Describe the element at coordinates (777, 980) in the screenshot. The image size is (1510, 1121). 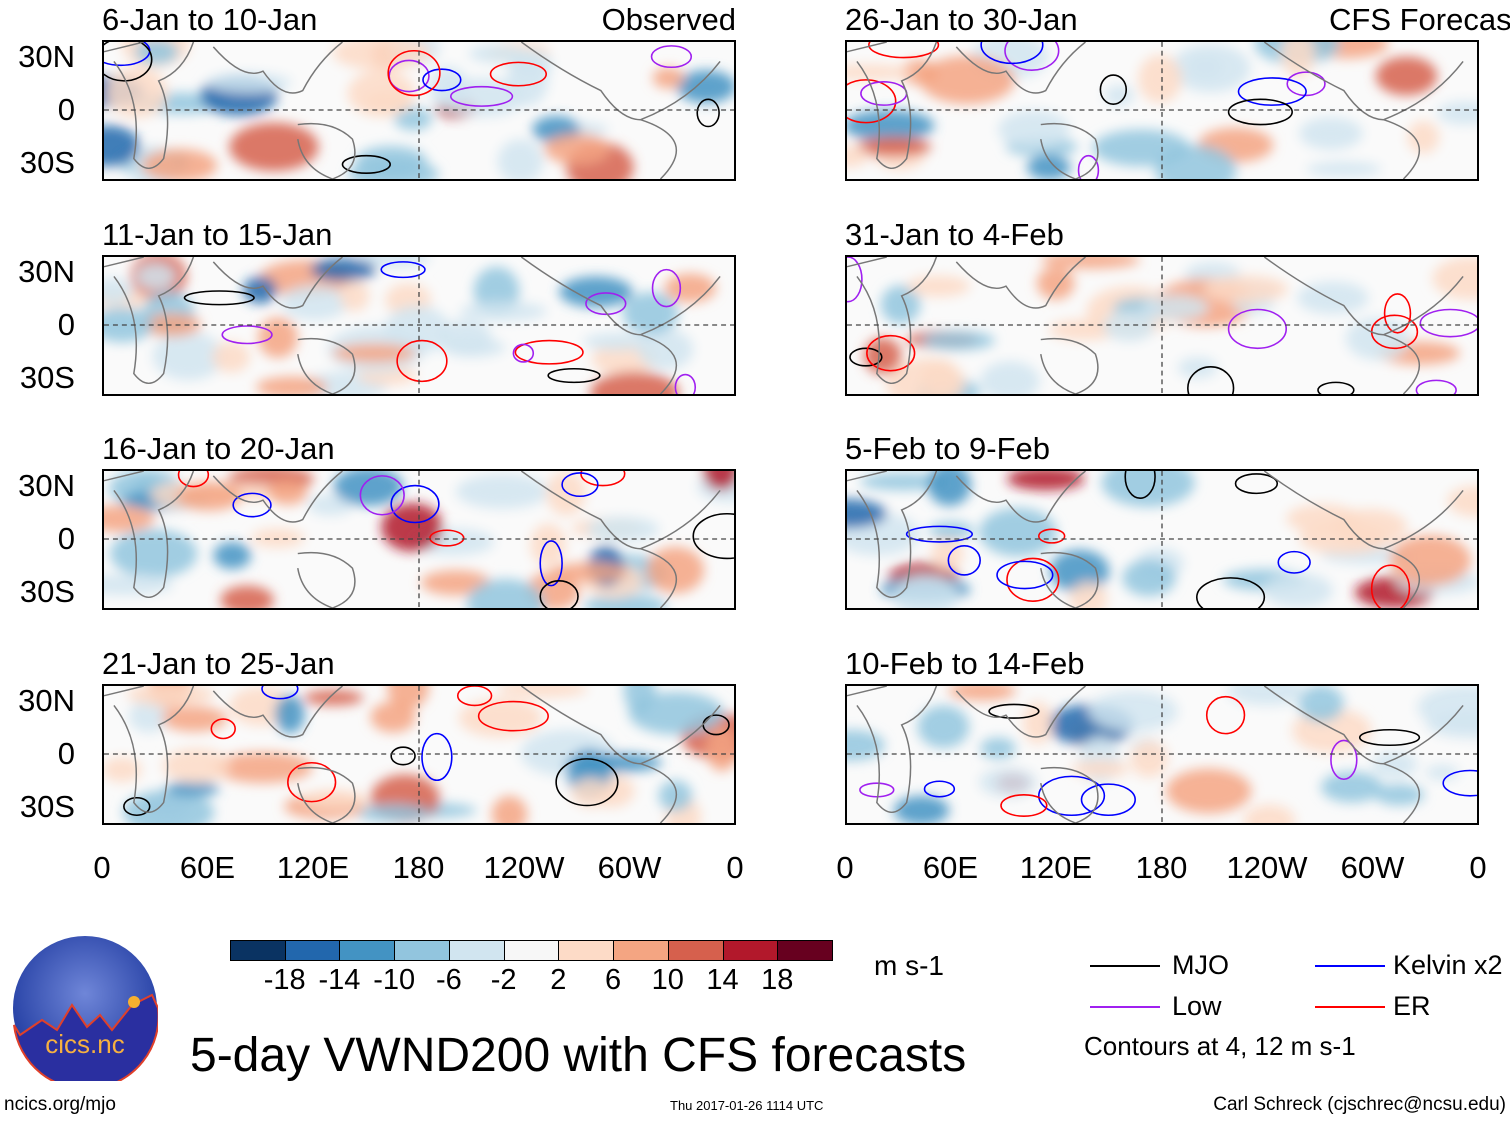
I see `colorbar-label: 18` at that location.